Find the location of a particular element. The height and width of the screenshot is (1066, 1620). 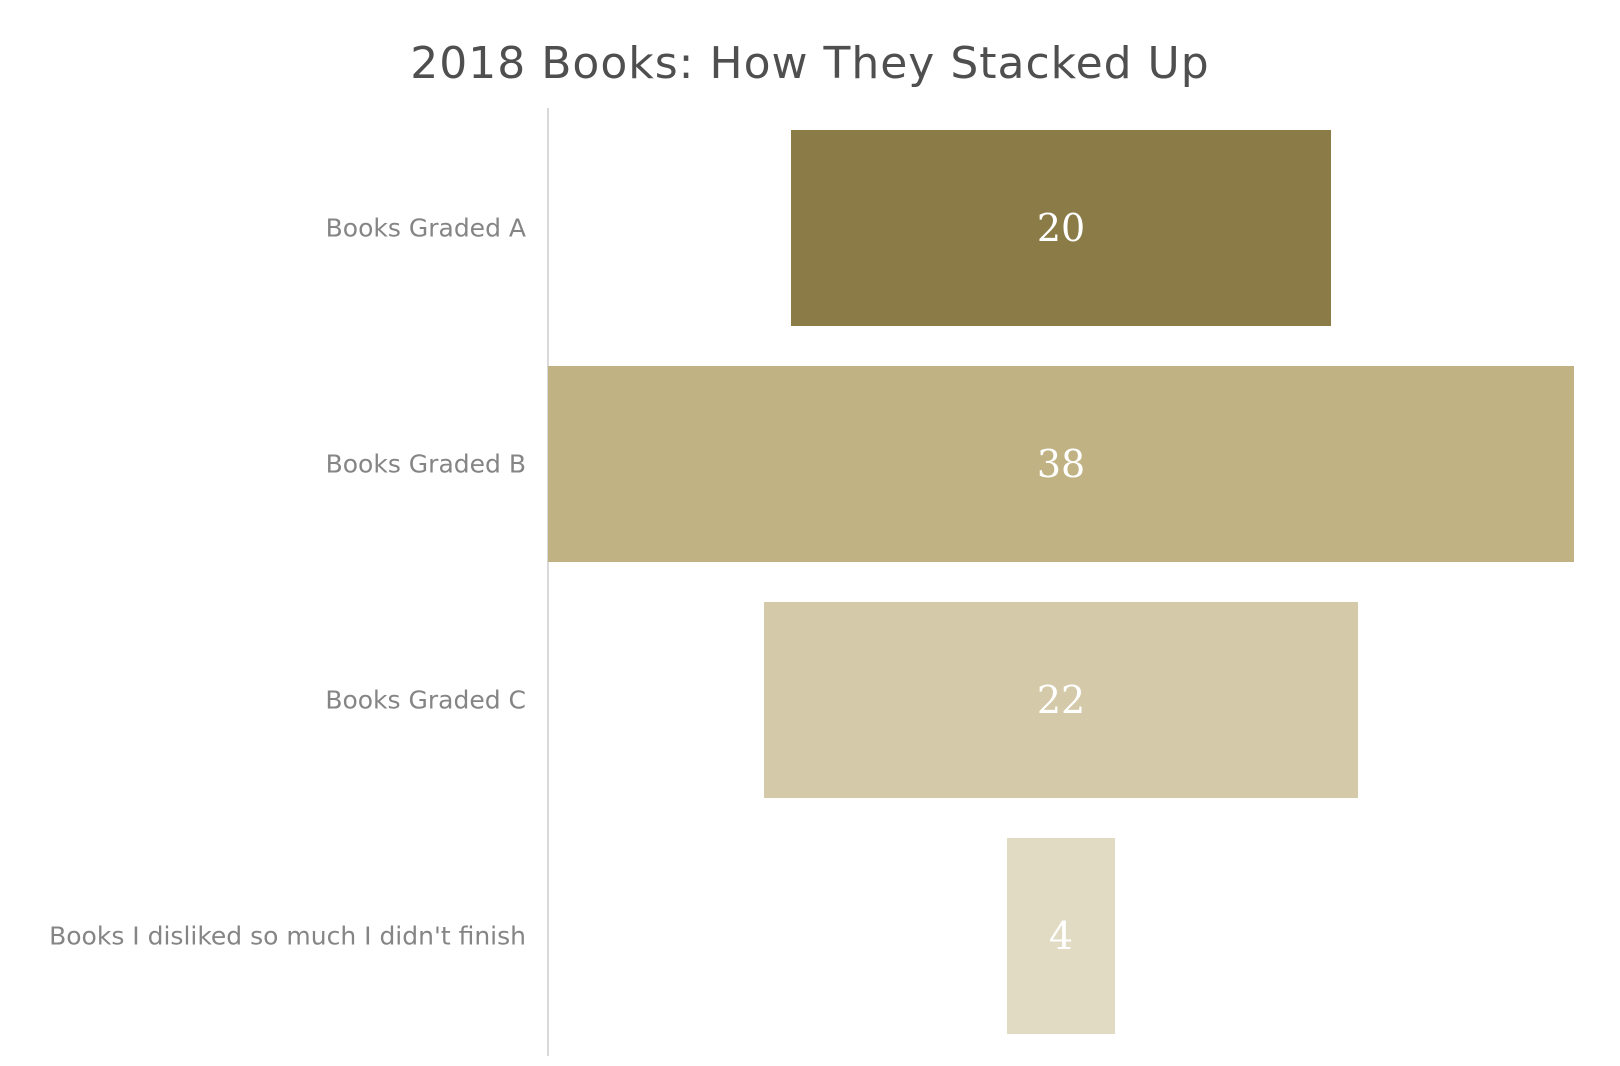

category-tick-label: Books I disliked so much I didn't finish is located at coordinates (287, 936).